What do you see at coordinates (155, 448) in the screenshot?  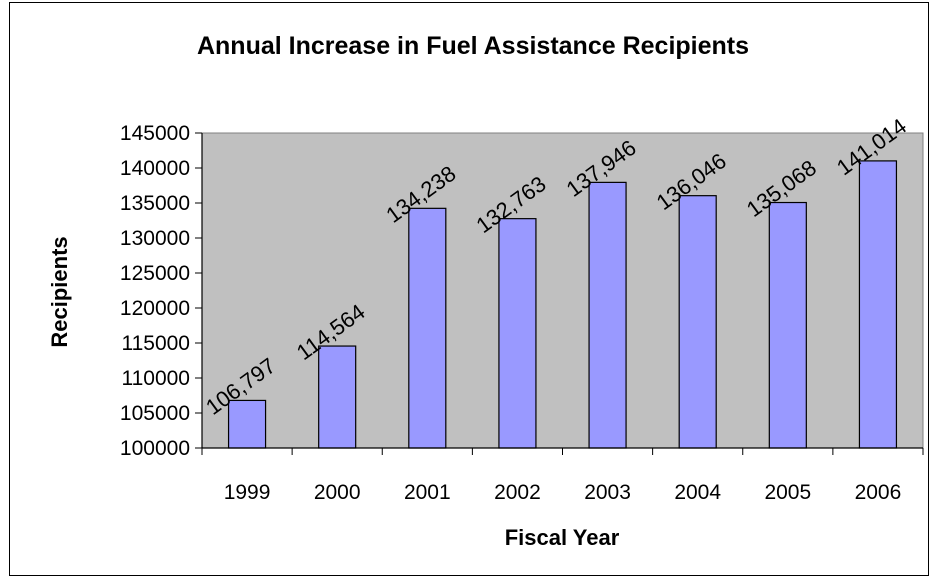 I see `y-tick-label: 100000` at bounding box center [155, 448].